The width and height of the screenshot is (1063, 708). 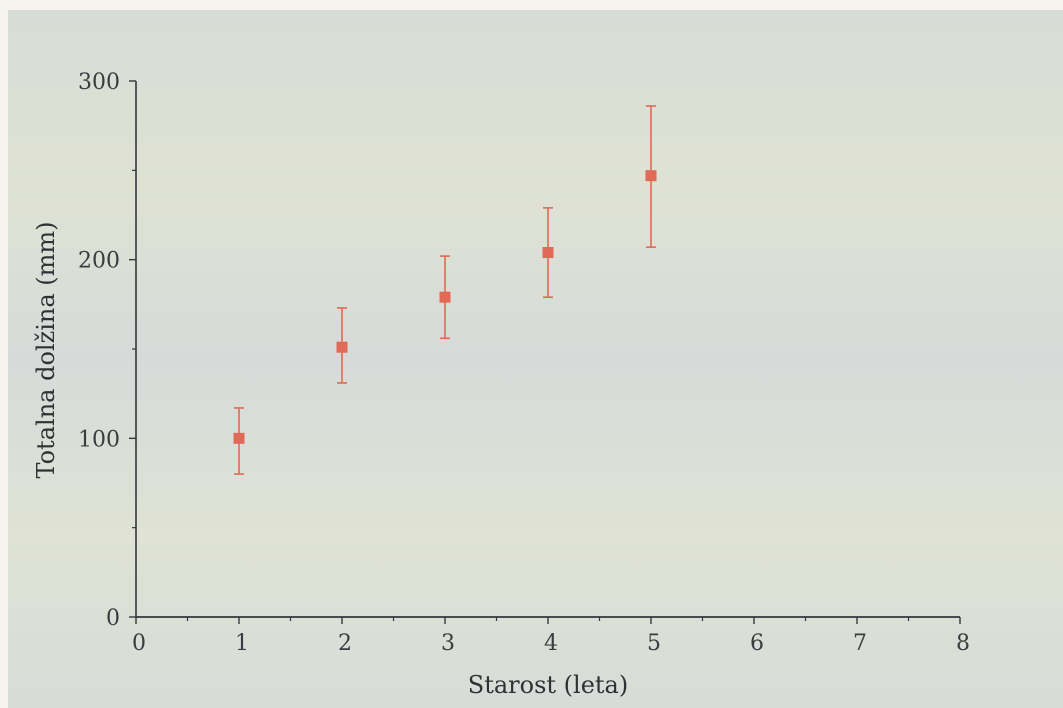 I want to click on y-axis-title: Totalna dolžina (mm), so click(x=46, y=349).